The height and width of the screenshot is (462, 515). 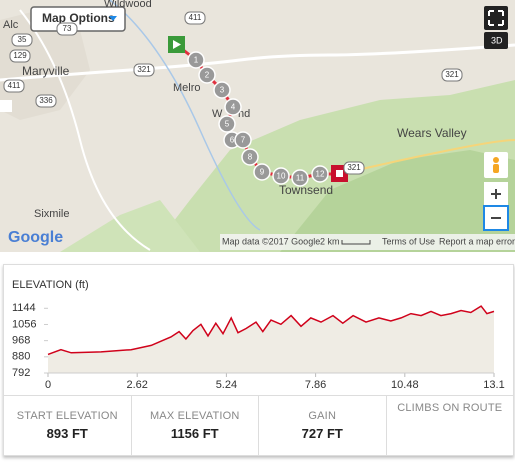 What do you see at coordinates (50, 285) in the screenshot?
I see `chart-title: ELEVATION (ft)` at bounding box center [50, 285].